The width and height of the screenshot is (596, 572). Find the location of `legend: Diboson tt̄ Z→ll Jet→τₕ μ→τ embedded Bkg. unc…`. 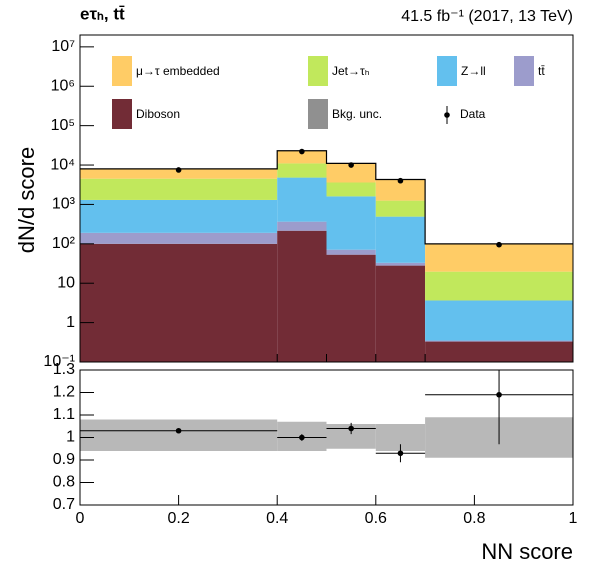

legend: Diboson tt̄ Z→ll Jet→τₕ μ→τ embedded Bkg. unc… is located at coordinates (328, 92).